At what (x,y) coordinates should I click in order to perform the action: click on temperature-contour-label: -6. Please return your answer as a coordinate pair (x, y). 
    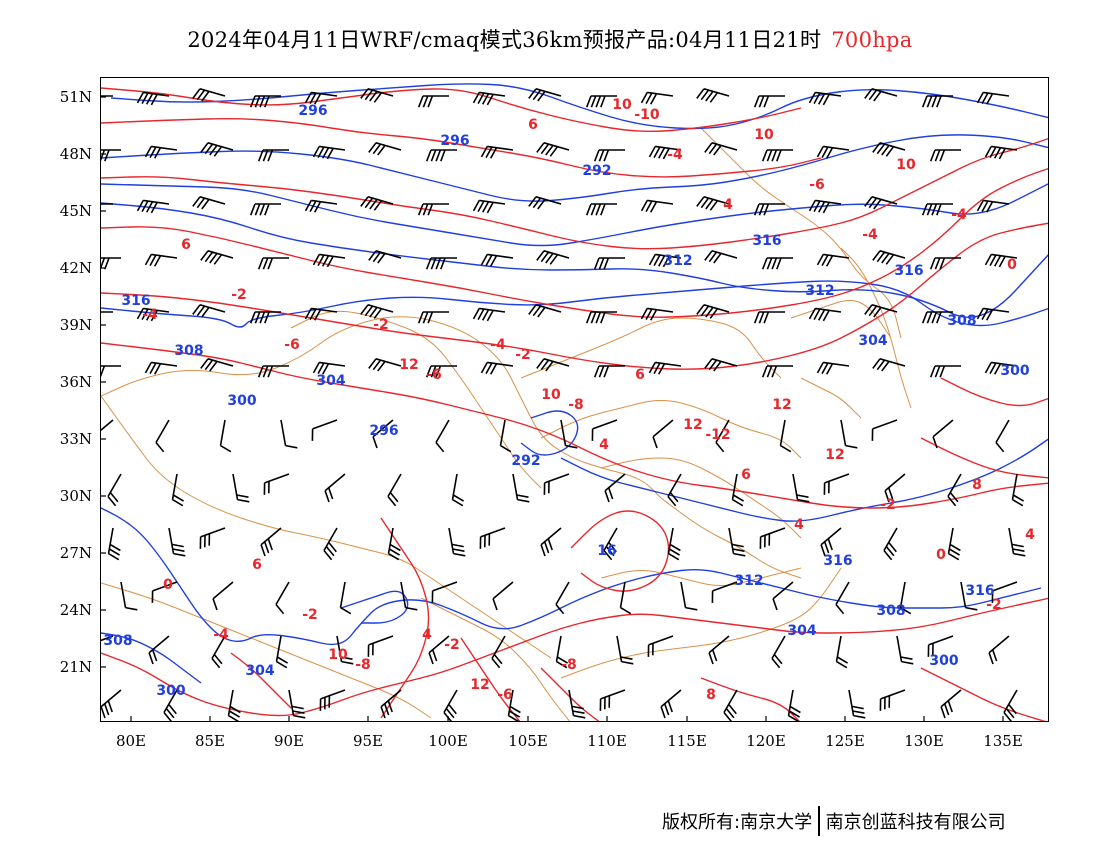
    Looking at the image, I should click on (434, 375).